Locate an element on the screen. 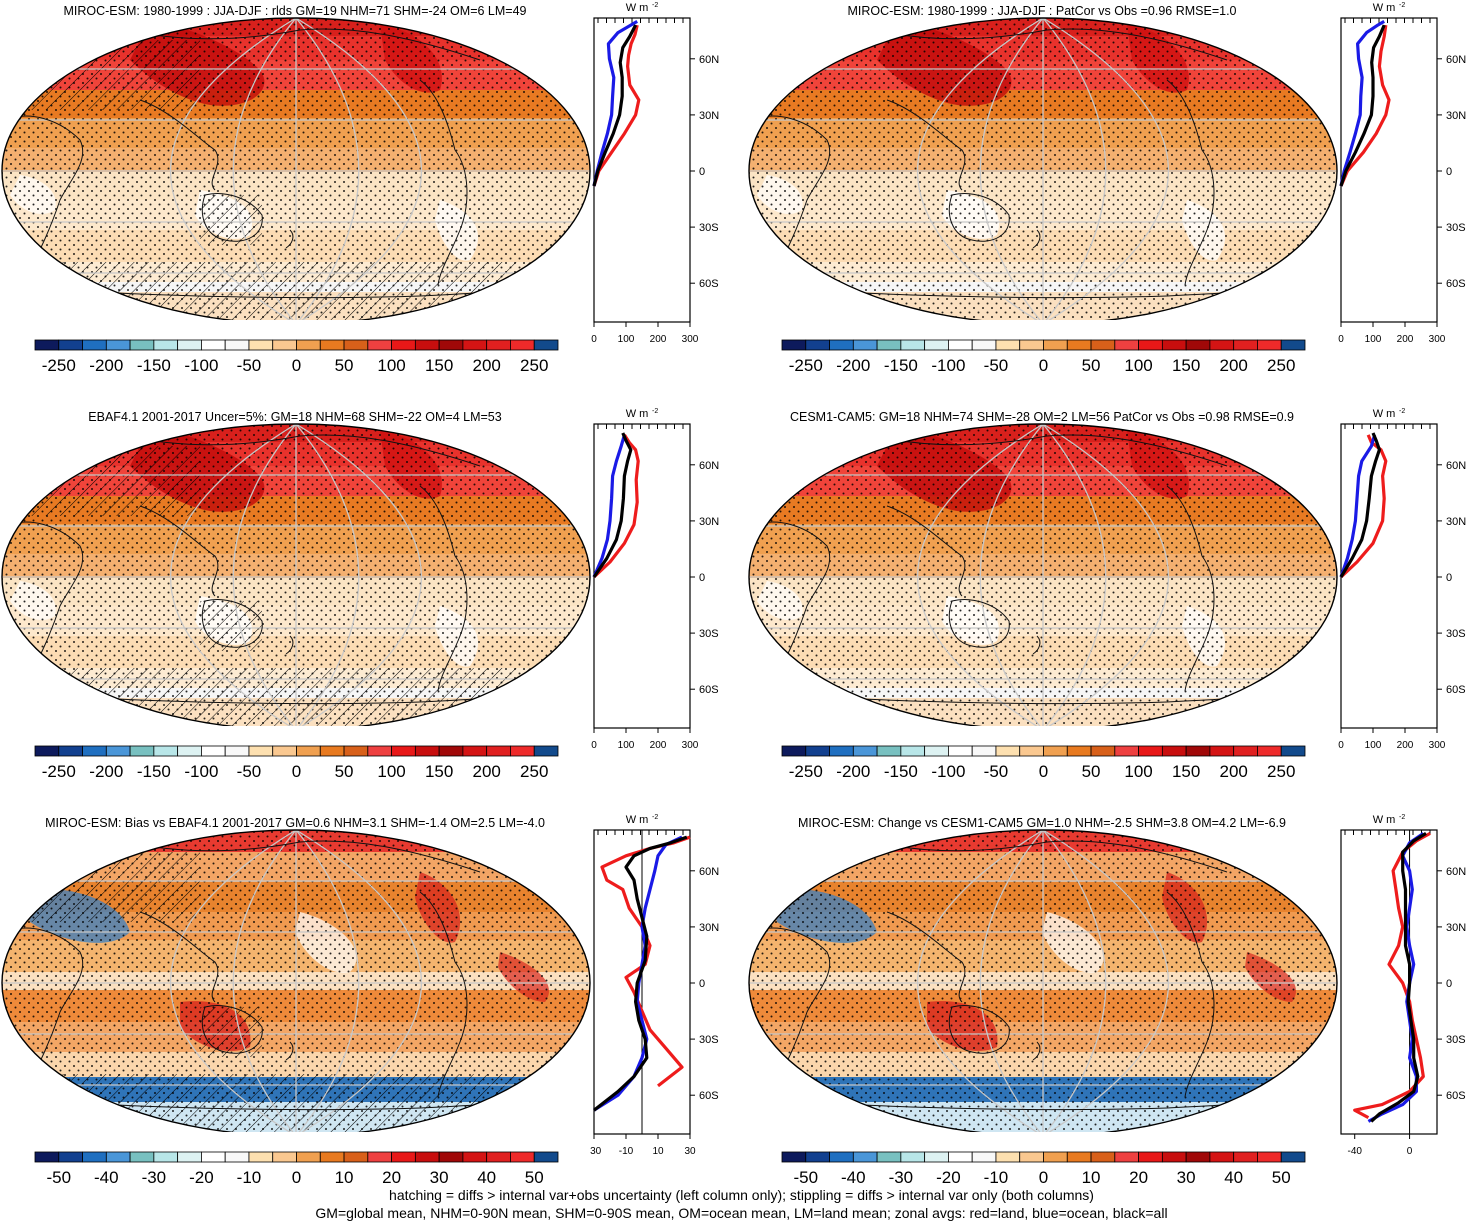  colorbar-tick-label: 200 is located at coordinates (486, 365).